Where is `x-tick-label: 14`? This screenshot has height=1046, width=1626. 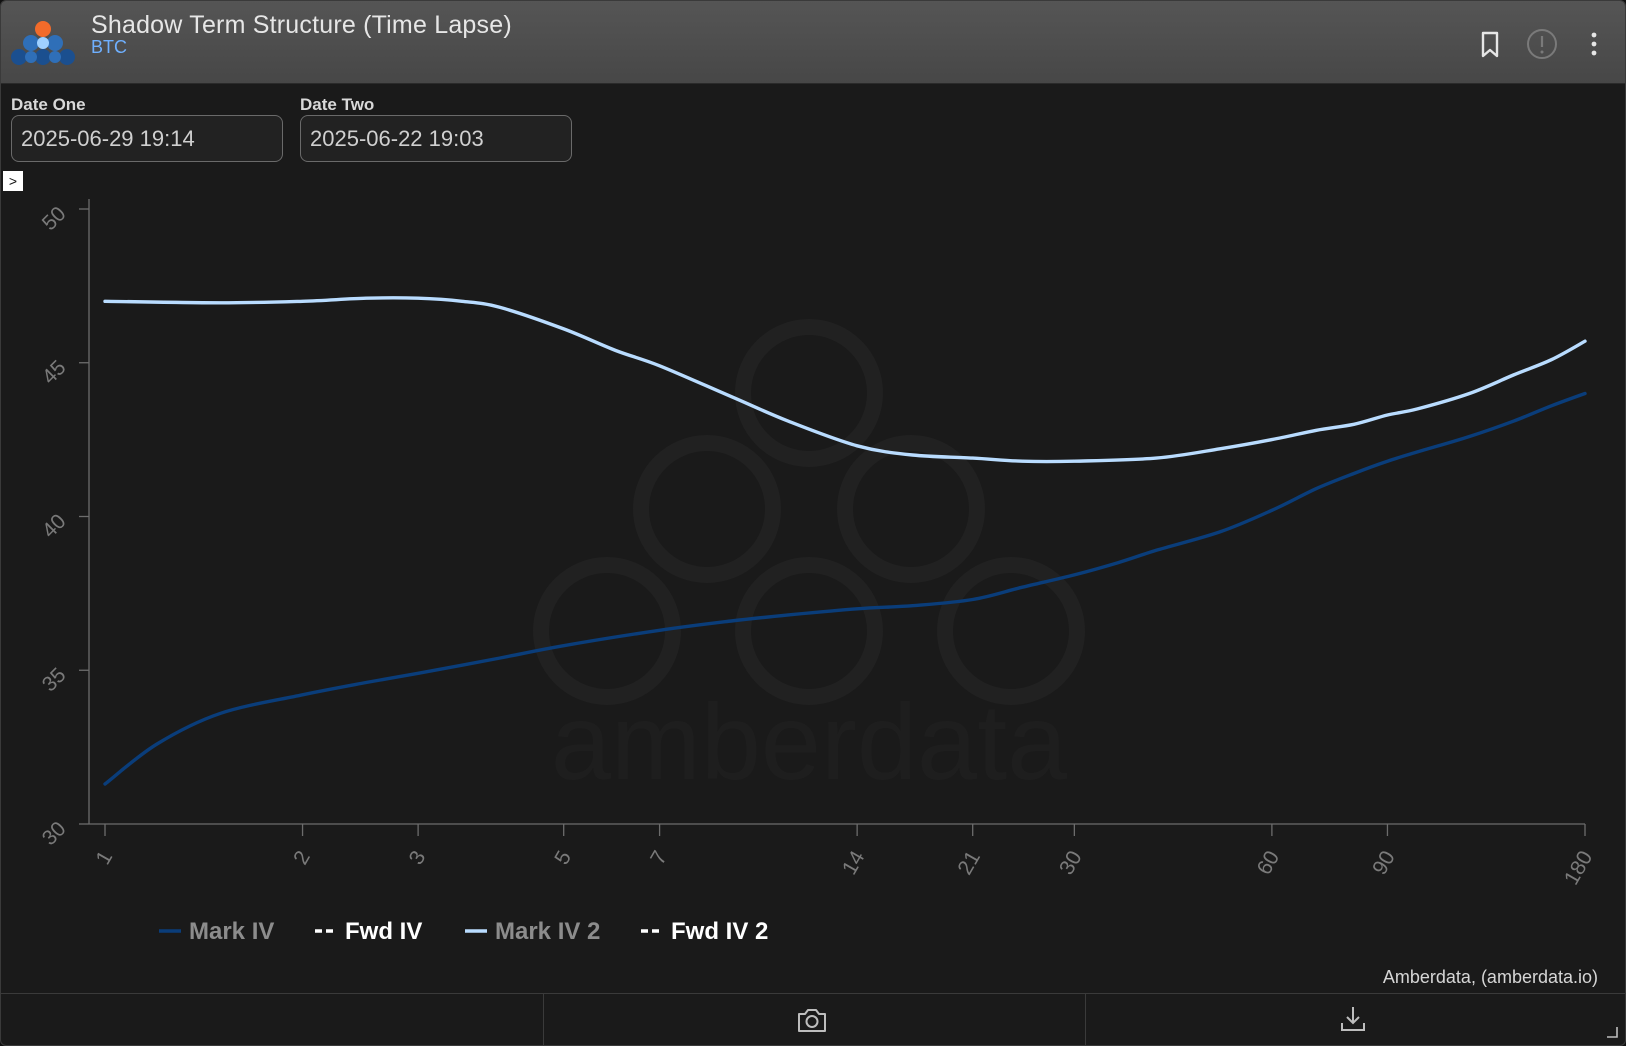 x-tick-label: 14 is located at coordinates (854, 863).